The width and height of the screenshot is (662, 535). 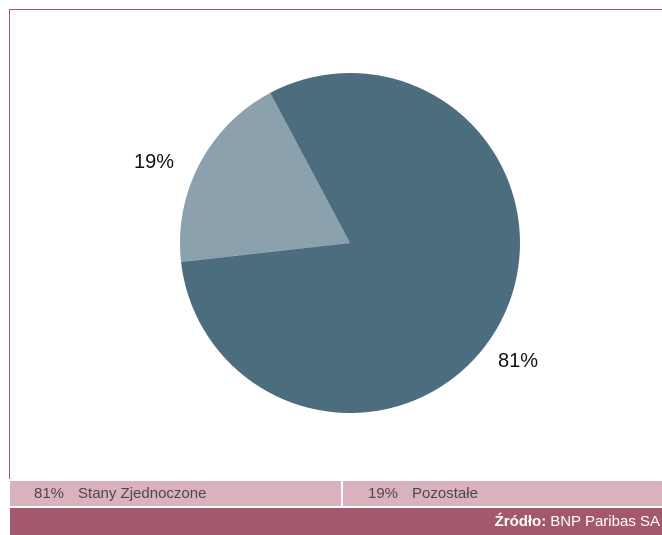 I want to click on slice-label-19: 19%, so click(x=154, y=162).